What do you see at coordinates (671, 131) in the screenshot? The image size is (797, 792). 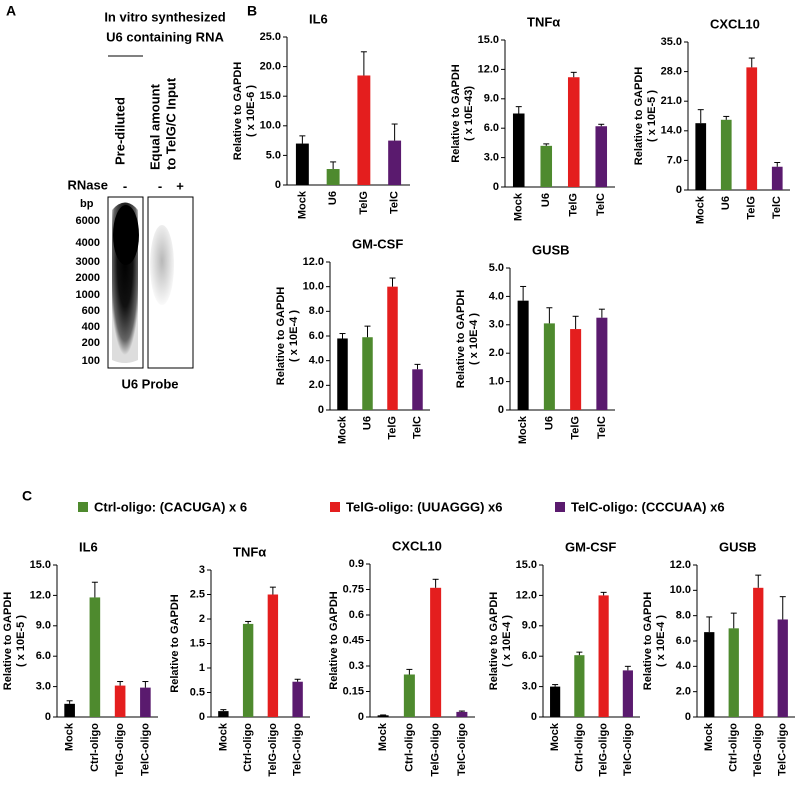 I see `y-tick-label: 14.0` at bounding box center [671, 131].